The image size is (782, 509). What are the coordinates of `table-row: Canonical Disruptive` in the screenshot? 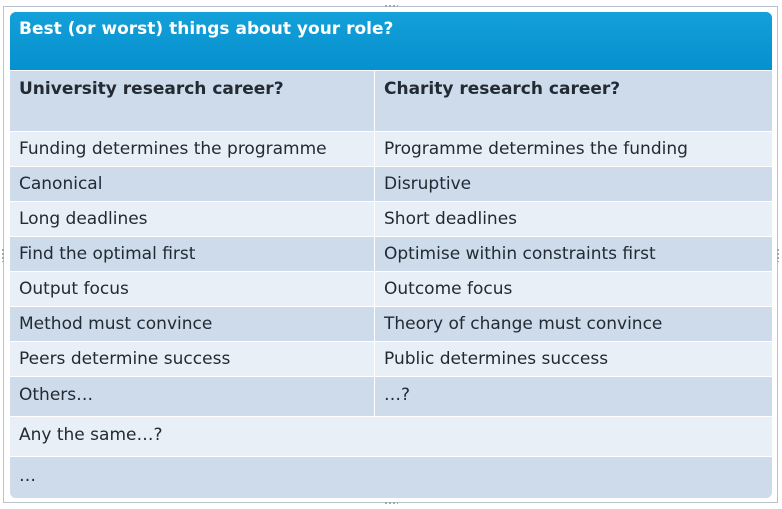 It's located at (391, 184).